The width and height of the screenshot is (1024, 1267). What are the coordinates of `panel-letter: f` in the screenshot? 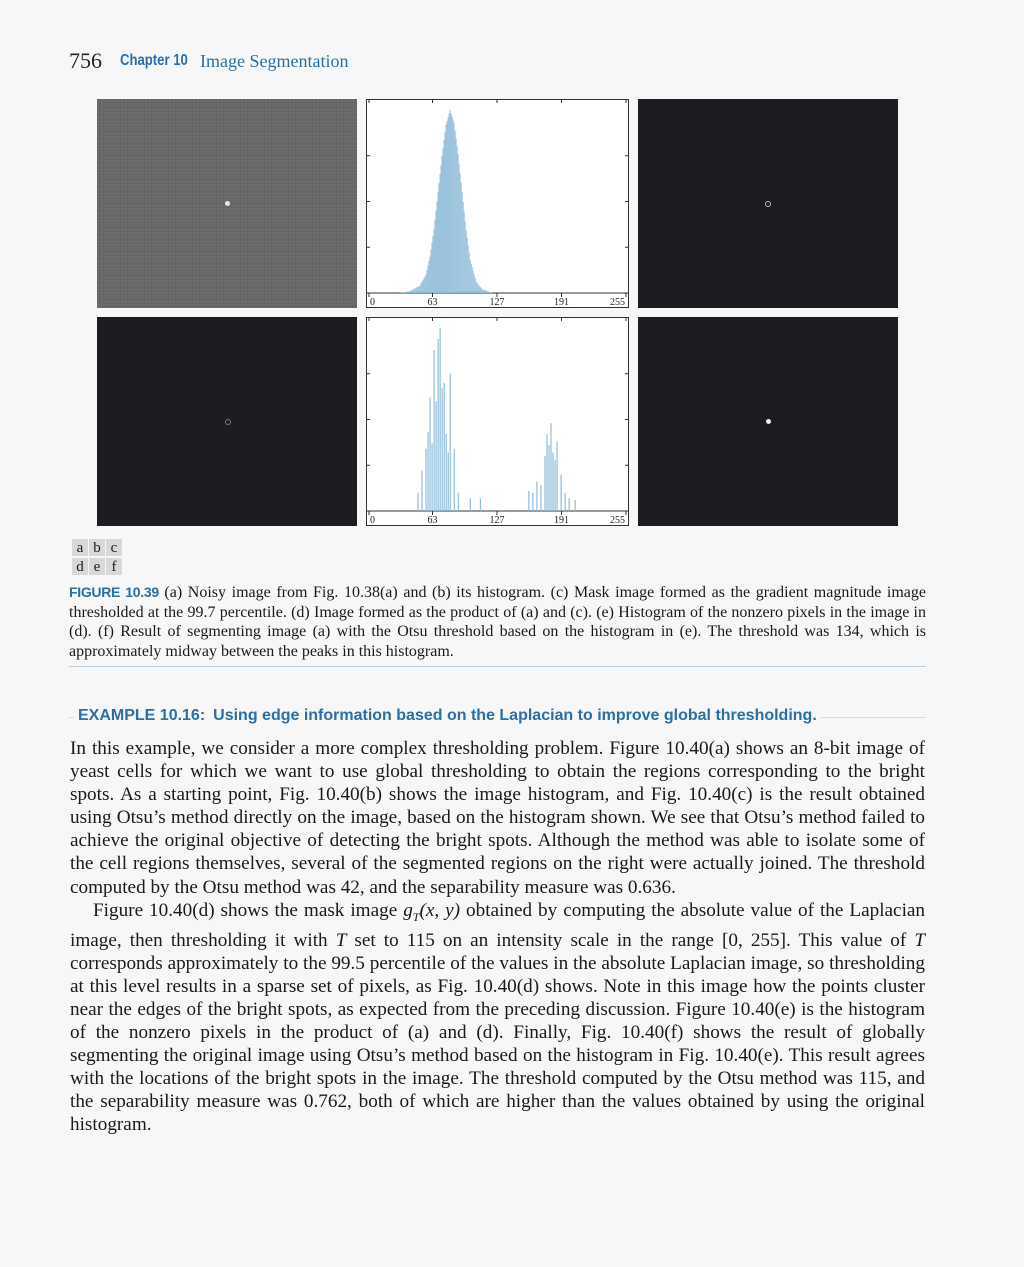 It's located at (114, 566).